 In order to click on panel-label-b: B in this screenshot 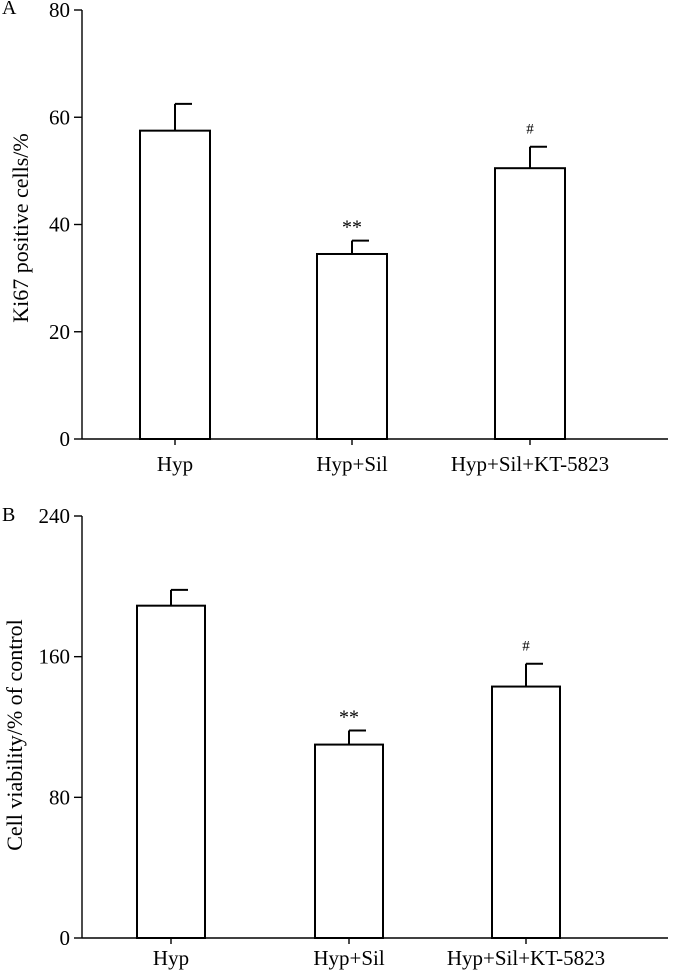, I will do `click(8, 515)`.